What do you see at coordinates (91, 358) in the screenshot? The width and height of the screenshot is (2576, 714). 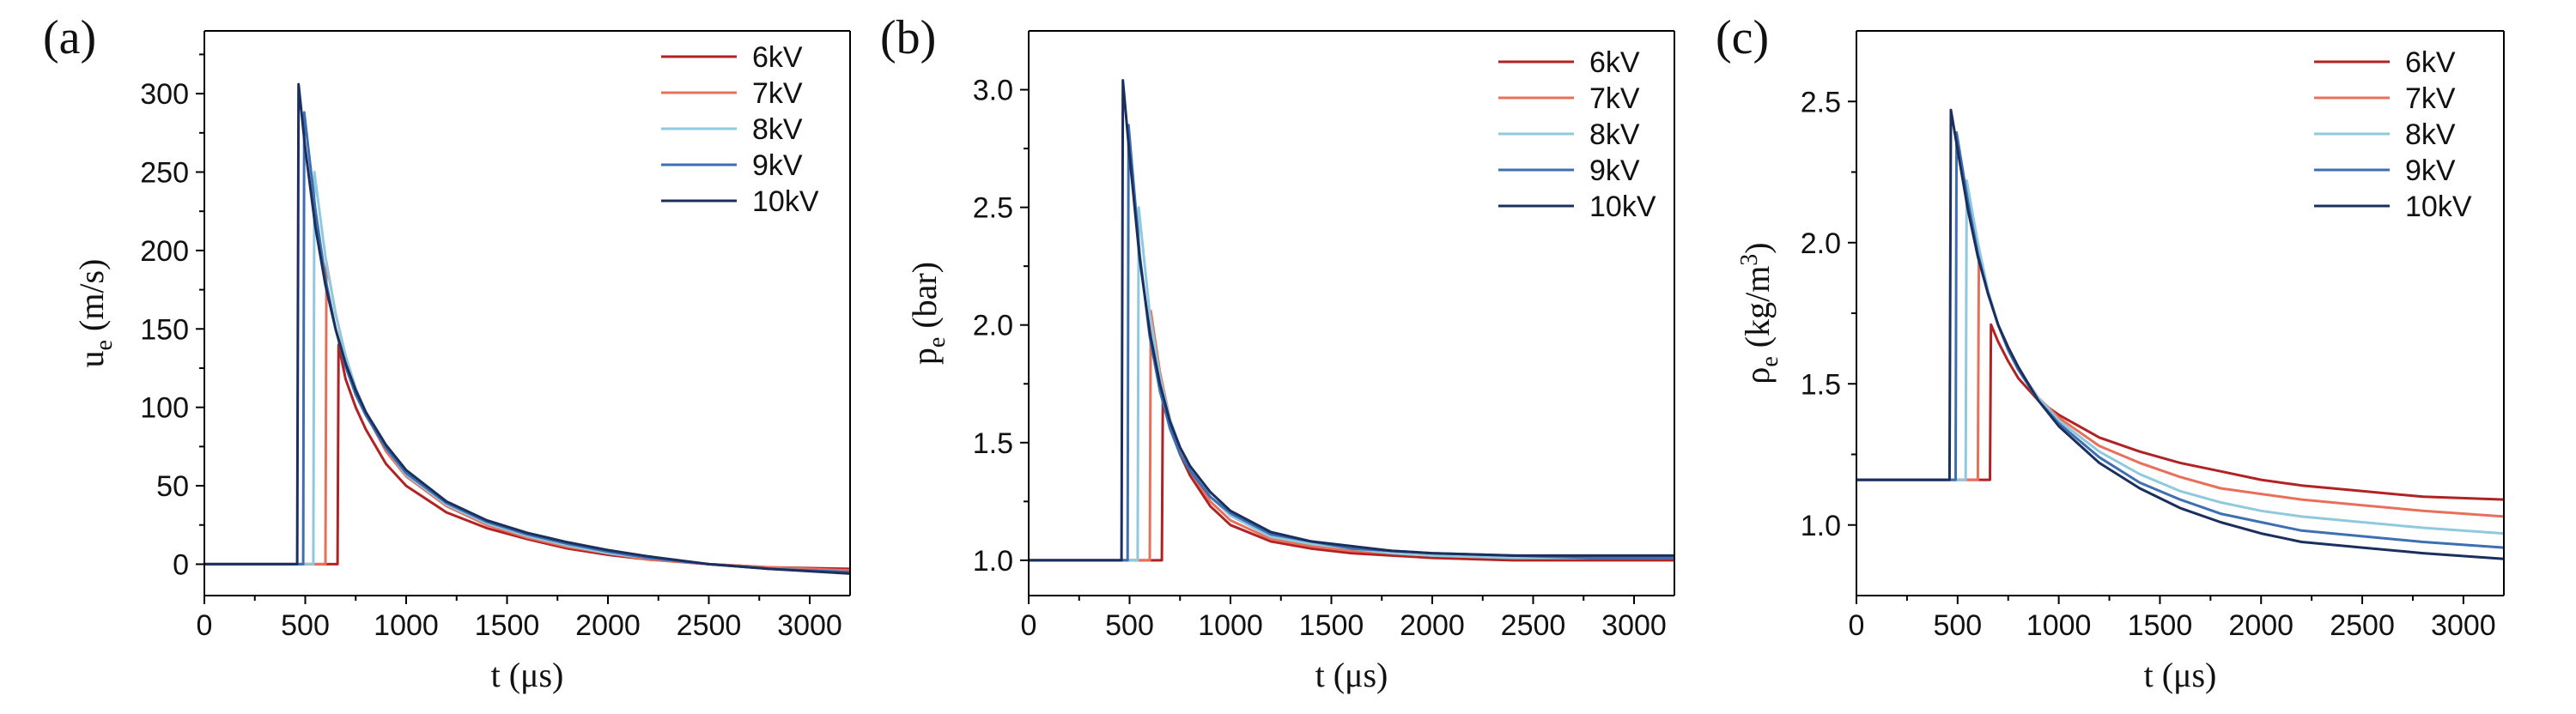 I see `y-axis-label-symbol: u` at bounding box center [91, 358].